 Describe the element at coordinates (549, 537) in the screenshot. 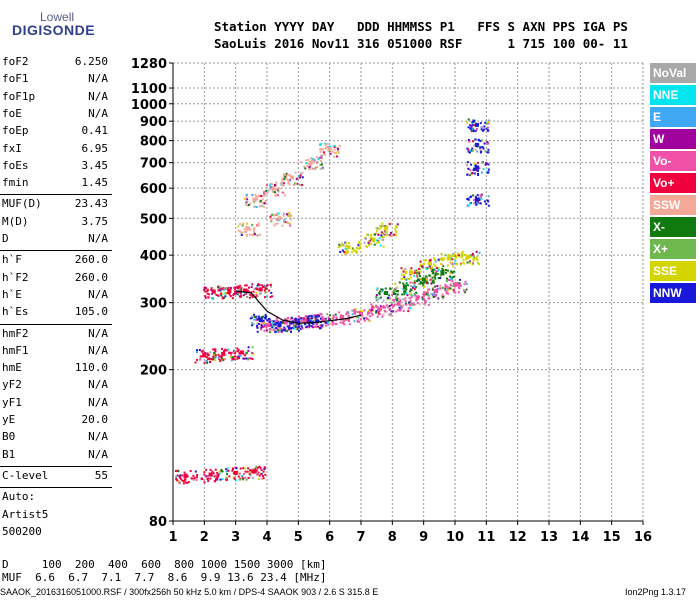

I see `x-tick-label: 13` at that location.